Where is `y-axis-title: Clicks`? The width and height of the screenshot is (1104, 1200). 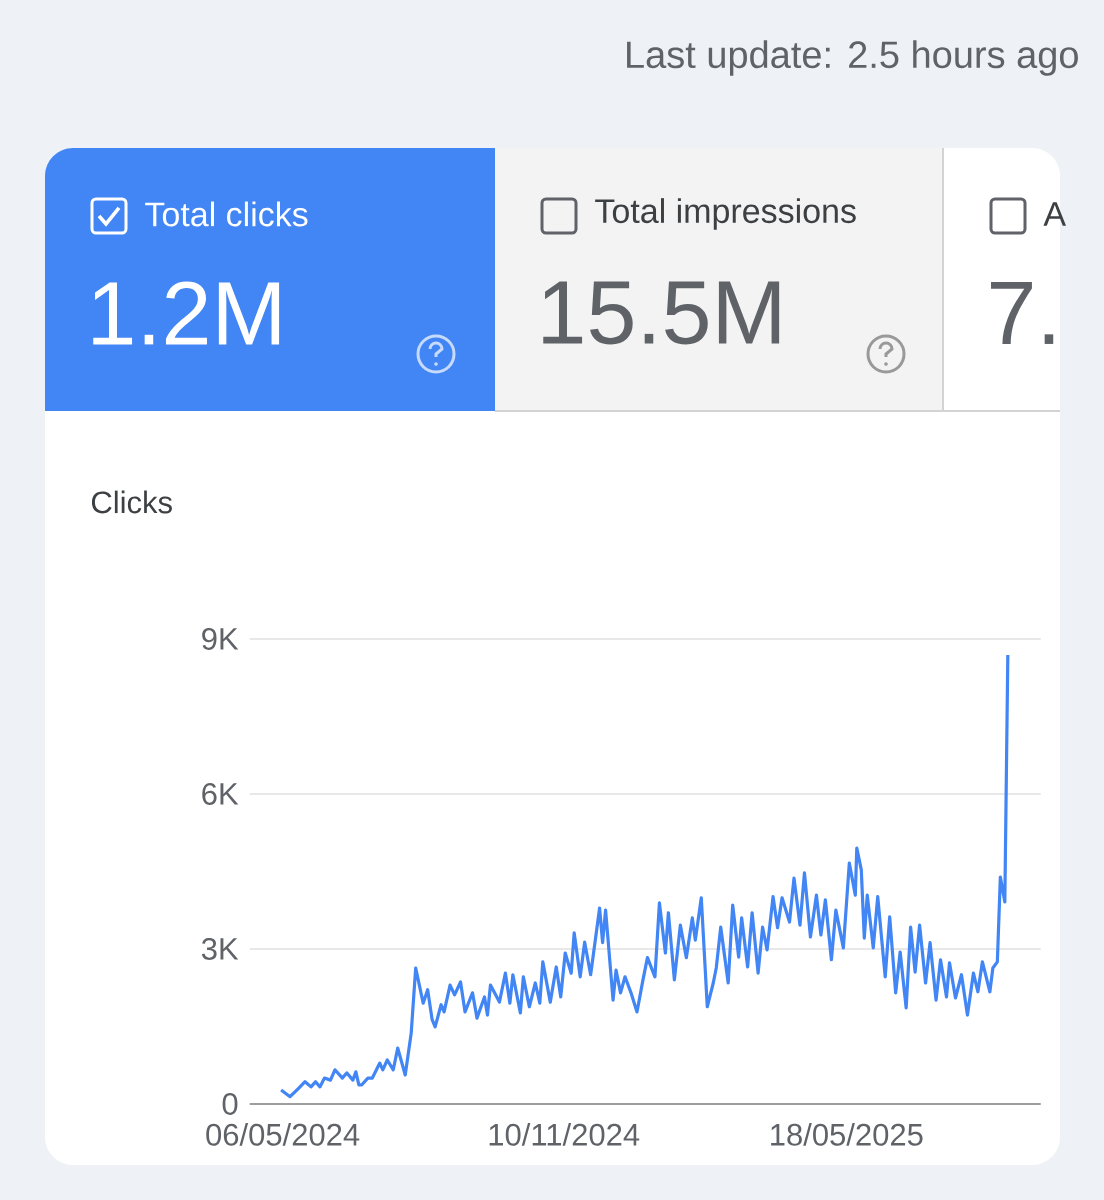
y-axis-title: Clicks is located at coordinates (131, 502).